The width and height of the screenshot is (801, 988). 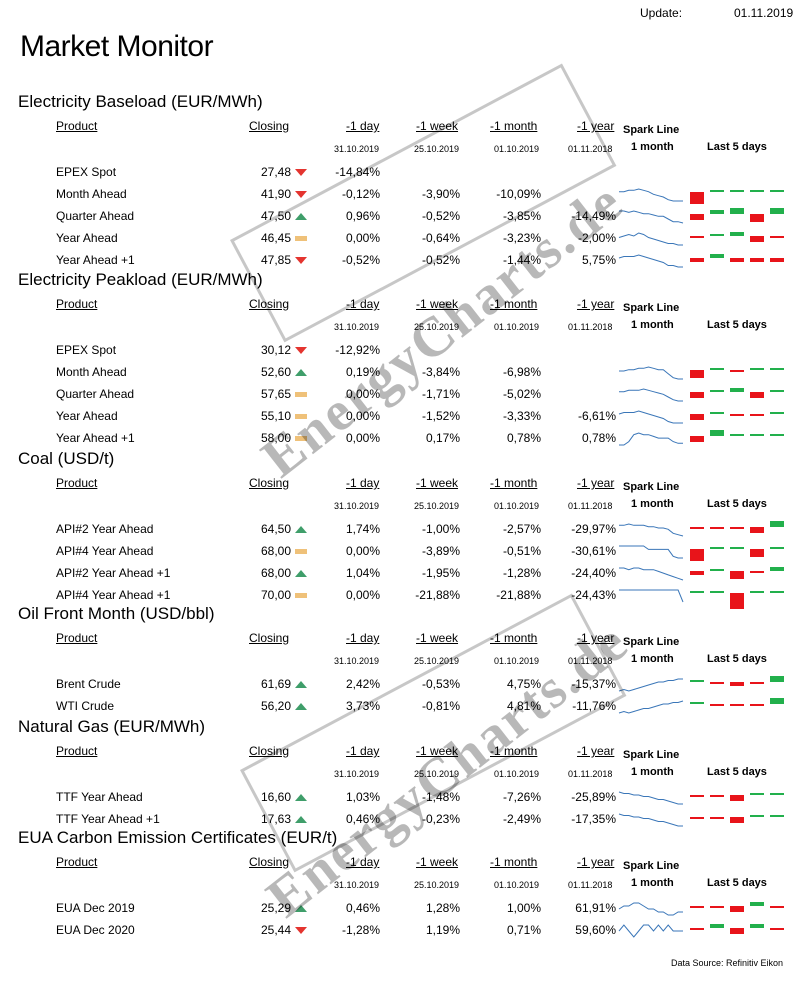 What do you see at coordinates (362, 573) in the screenshot?
I see `change-1-day: 1,04%` at bounding box center [362, 573].